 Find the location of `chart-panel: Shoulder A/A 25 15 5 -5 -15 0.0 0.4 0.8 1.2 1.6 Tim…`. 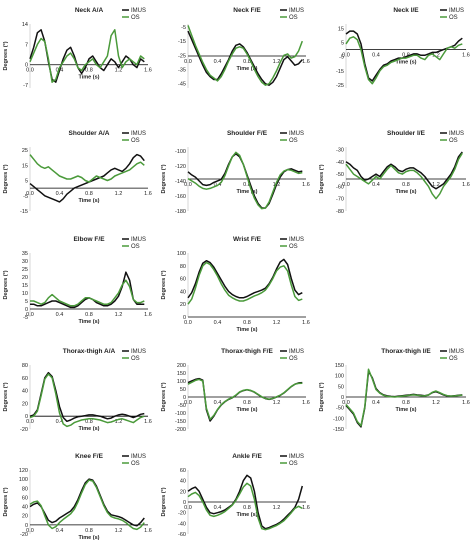

chart-panel: Shoulder A/A 25 15 5 -5 -15 0.0 0.4 0.8 1.2 1.6 Tim… is located at coordinates (77, 172).